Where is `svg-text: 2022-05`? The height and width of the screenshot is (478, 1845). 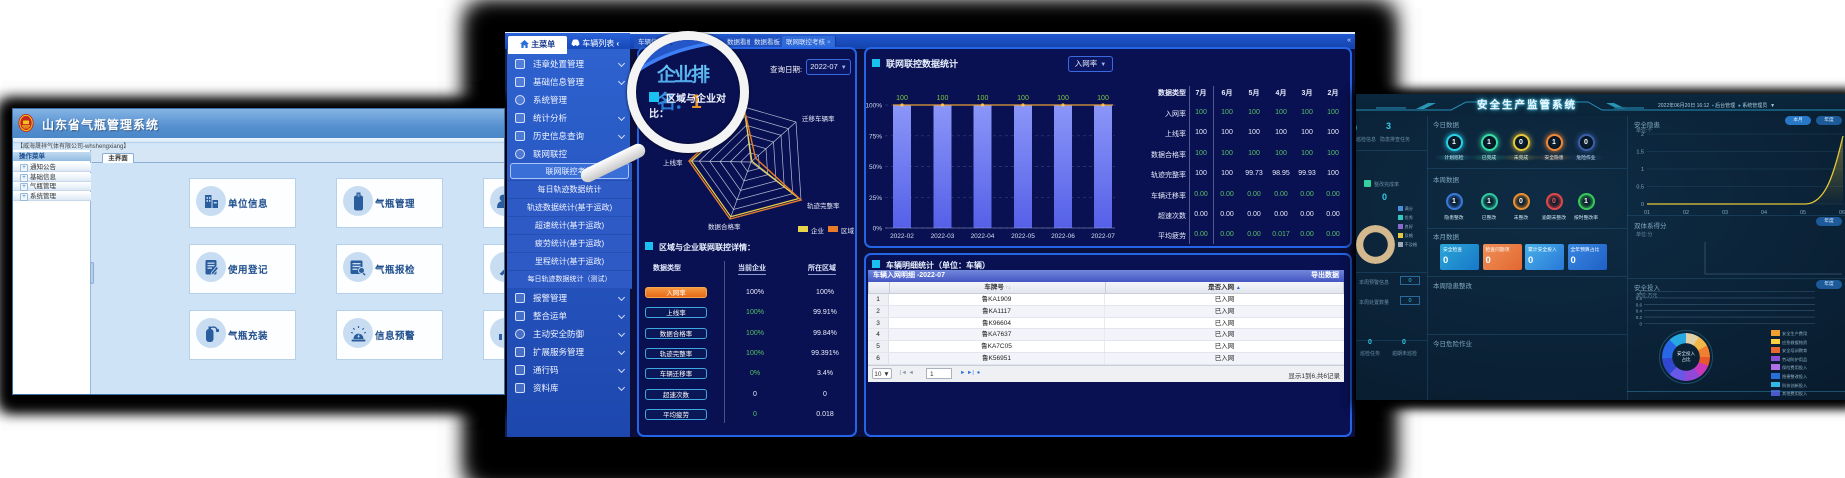
svg-text: 2022-05 is located at coordinates (1023, 236).